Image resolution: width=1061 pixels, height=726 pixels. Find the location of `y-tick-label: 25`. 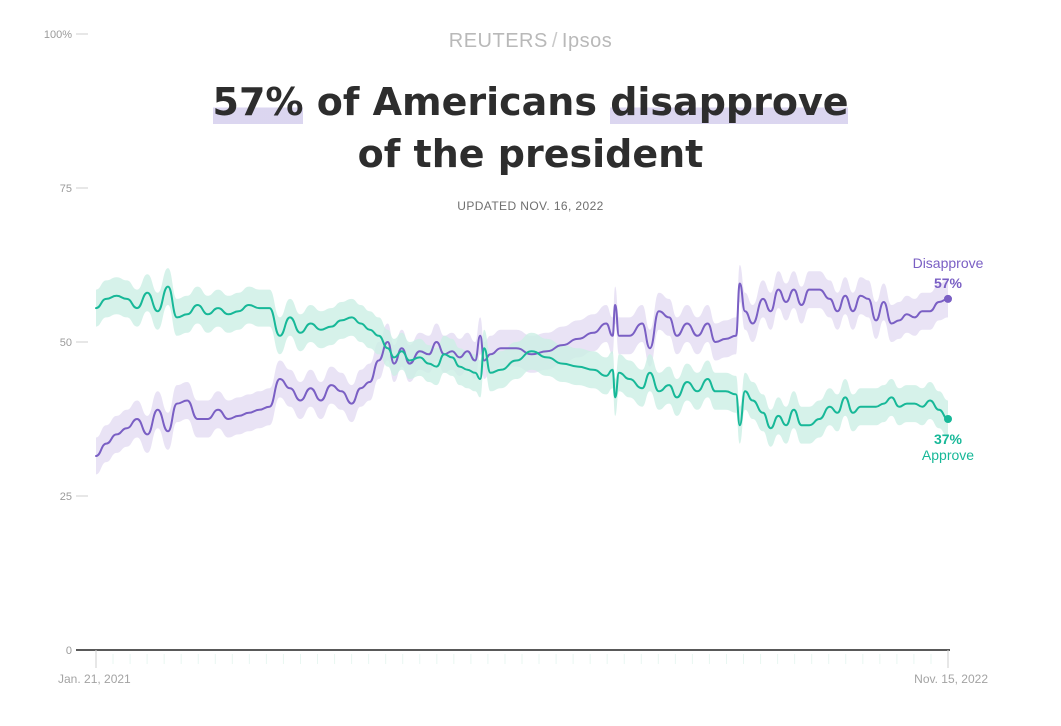

y-tick-label: 25 is located at coordinates (66, 497).